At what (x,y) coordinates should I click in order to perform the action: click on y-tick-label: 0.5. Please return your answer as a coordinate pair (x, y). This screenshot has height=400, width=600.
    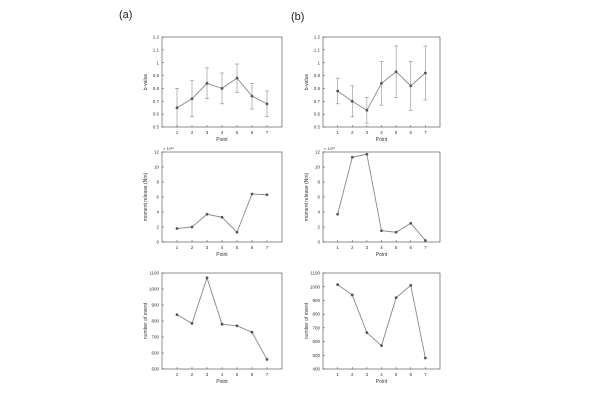
    Looking at the image, I should click on (156, 127).